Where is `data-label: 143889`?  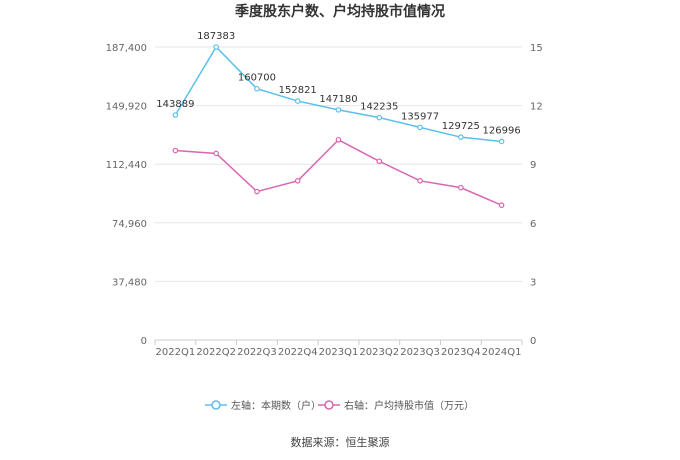 data-label: 143889 is located at coordinates (175, 104).